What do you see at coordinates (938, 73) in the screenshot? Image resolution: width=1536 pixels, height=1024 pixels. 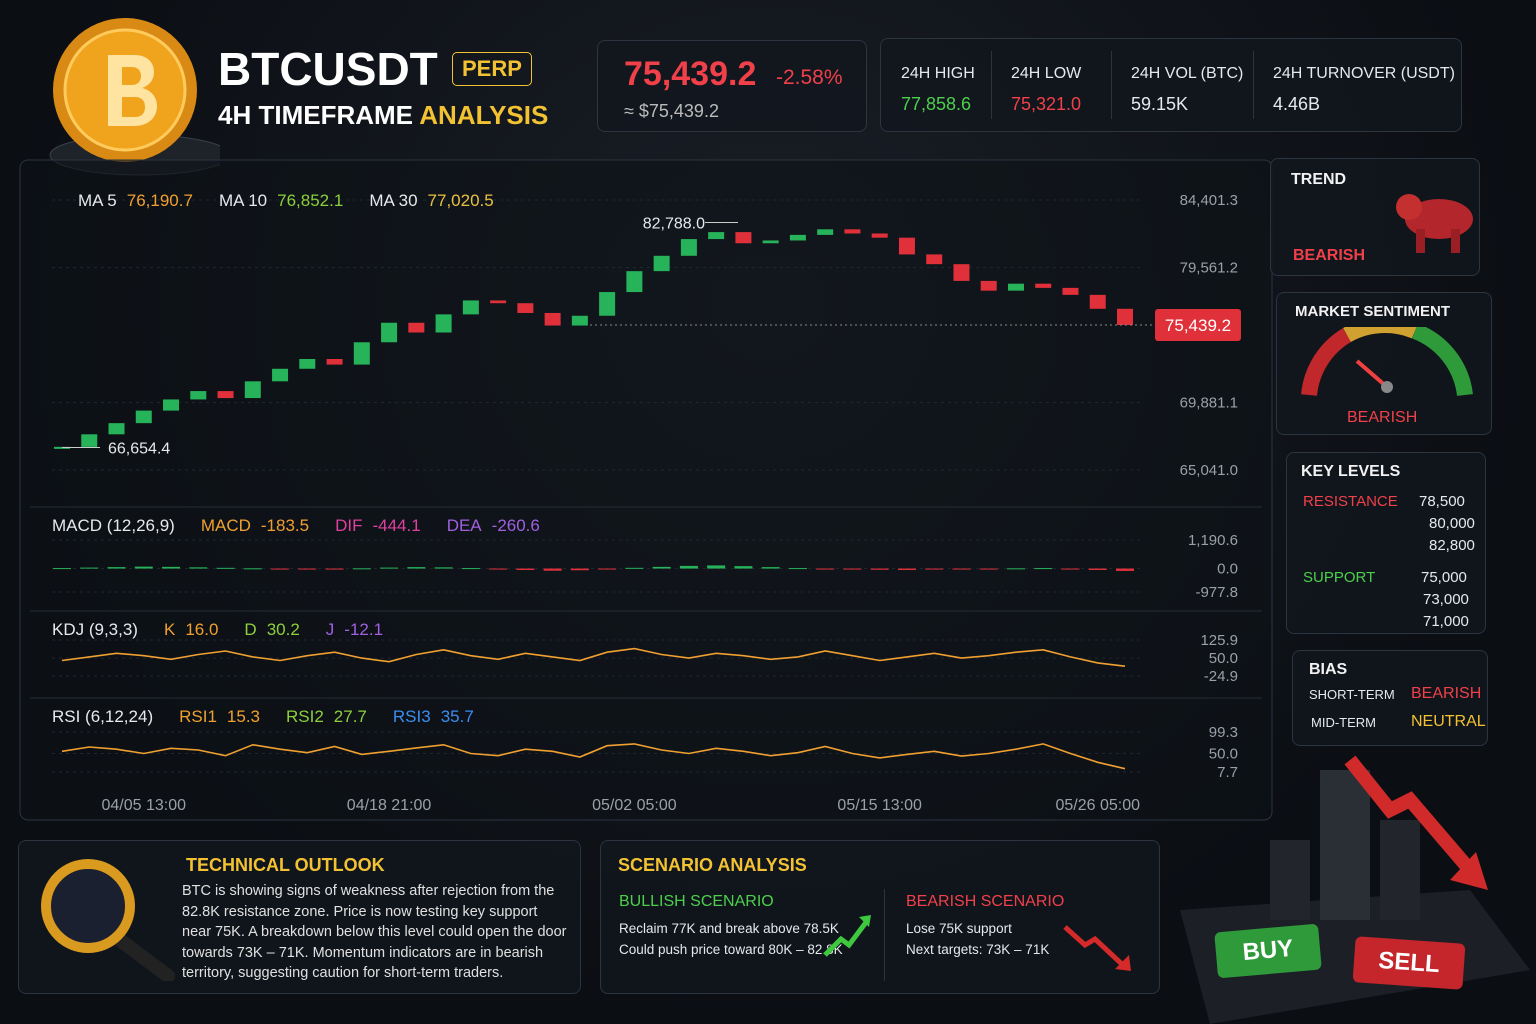 I see `stat-label: 24H HIGH` at bounding box center [938, 73].